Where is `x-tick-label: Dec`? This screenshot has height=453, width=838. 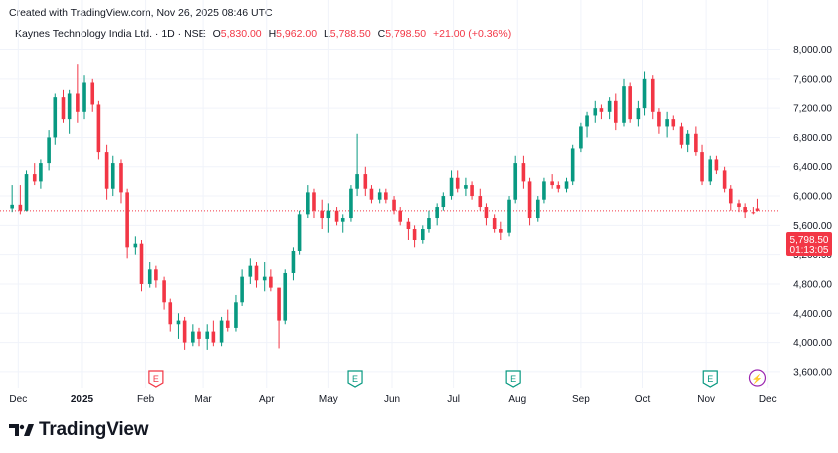 x-tick-label: Dec is located at coordinates (768, 399).